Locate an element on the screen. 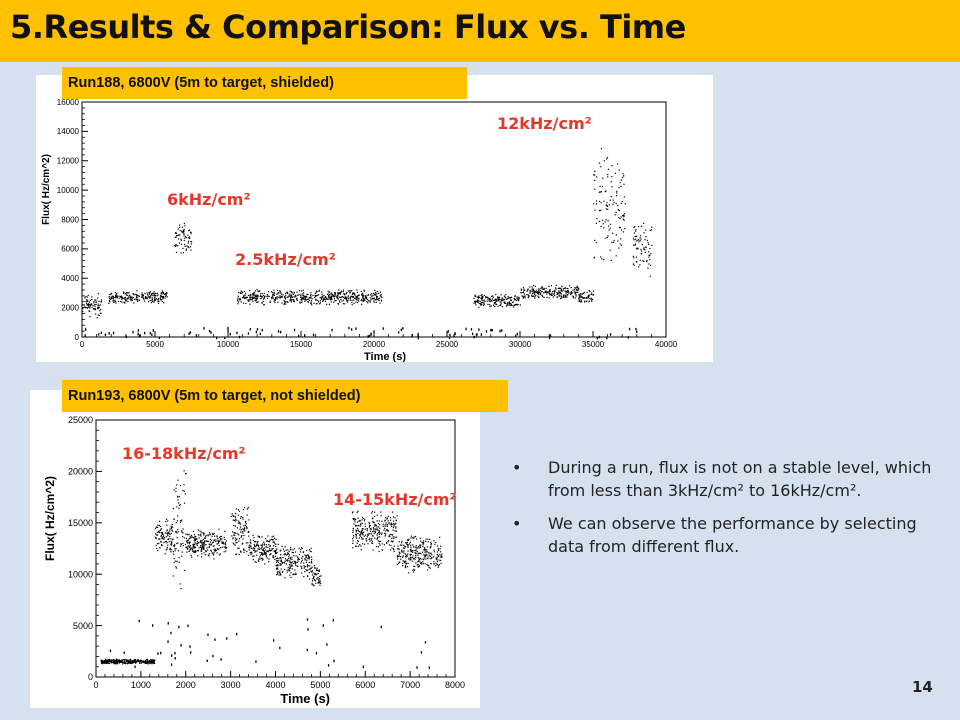 The width and height of the screenshot is (960, 720). sparse-points is located at coordinates (361, 333).